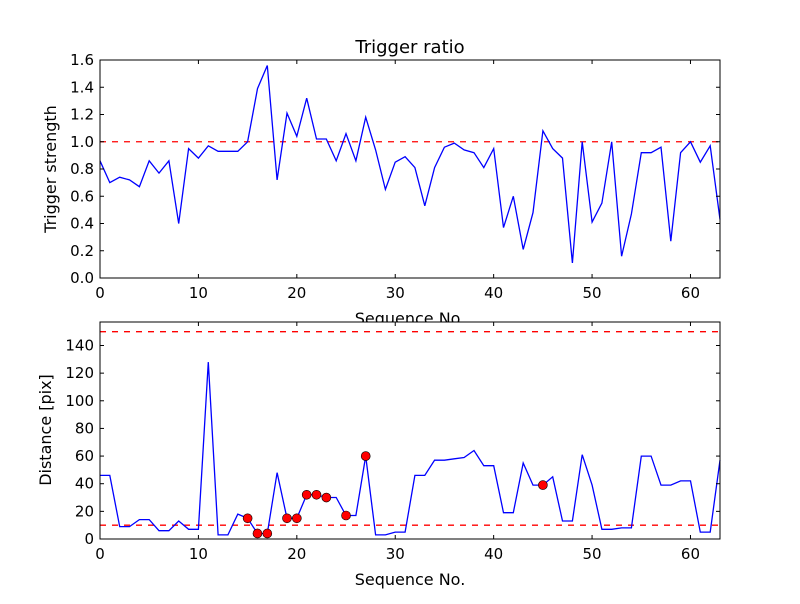 This screenshot has width=800, height=604. What do you see at coordinates (50, 169) in the screenshot?
I see `top-chart-ylabel: Trigger strength` at bounding box center [50, 169].